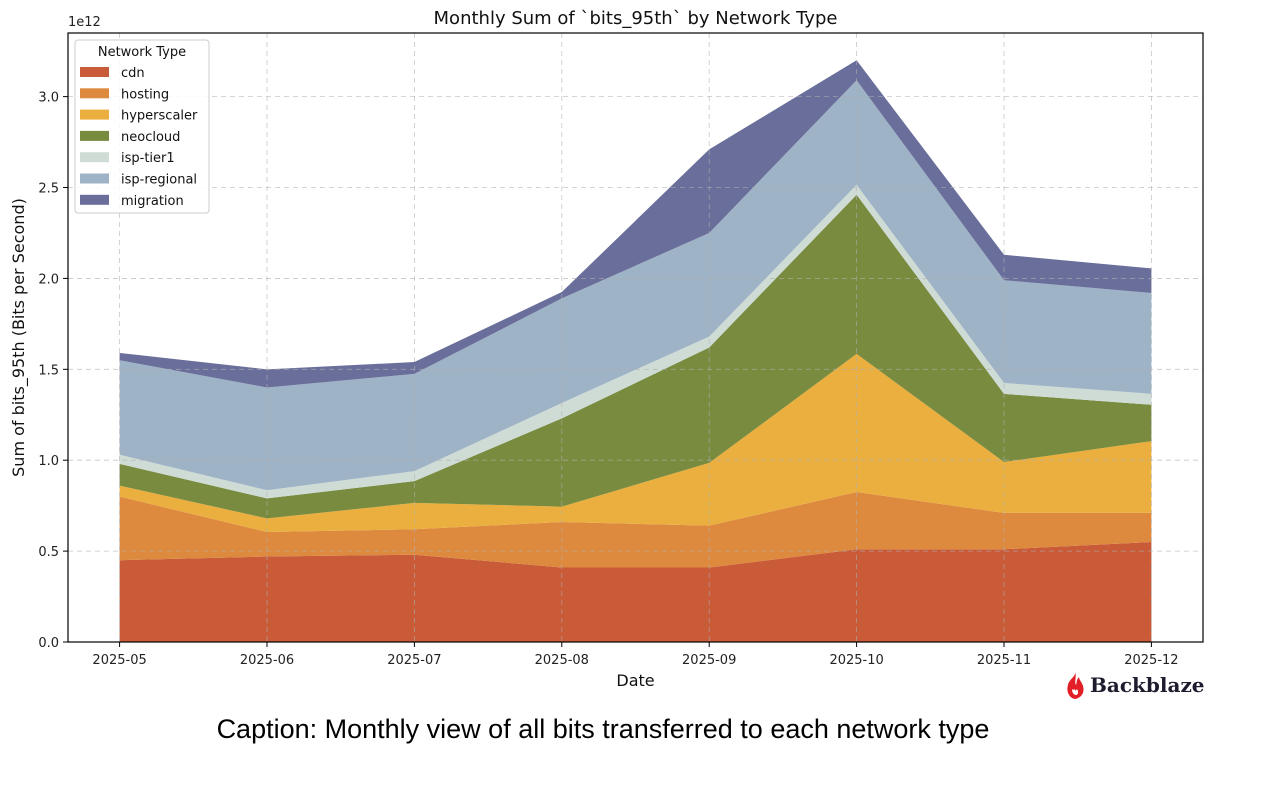 Image resolution: width=1273 pixels, height=792 pixels. Describe the element at coordinates (635, 592) in the screenshot. I see `area-cdn` at that location.